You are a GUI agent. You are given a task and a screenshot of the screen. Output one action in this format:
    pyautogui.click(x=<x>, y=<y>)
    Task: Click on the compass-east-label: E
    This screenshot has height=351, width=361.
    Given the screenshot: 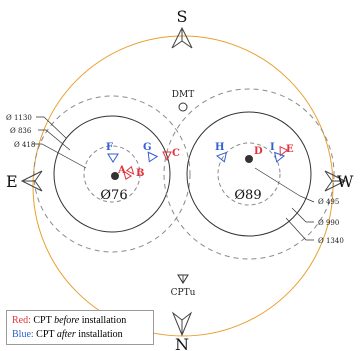 What is the action you would take?
    pyautogui.click(x=12, y=181)
    